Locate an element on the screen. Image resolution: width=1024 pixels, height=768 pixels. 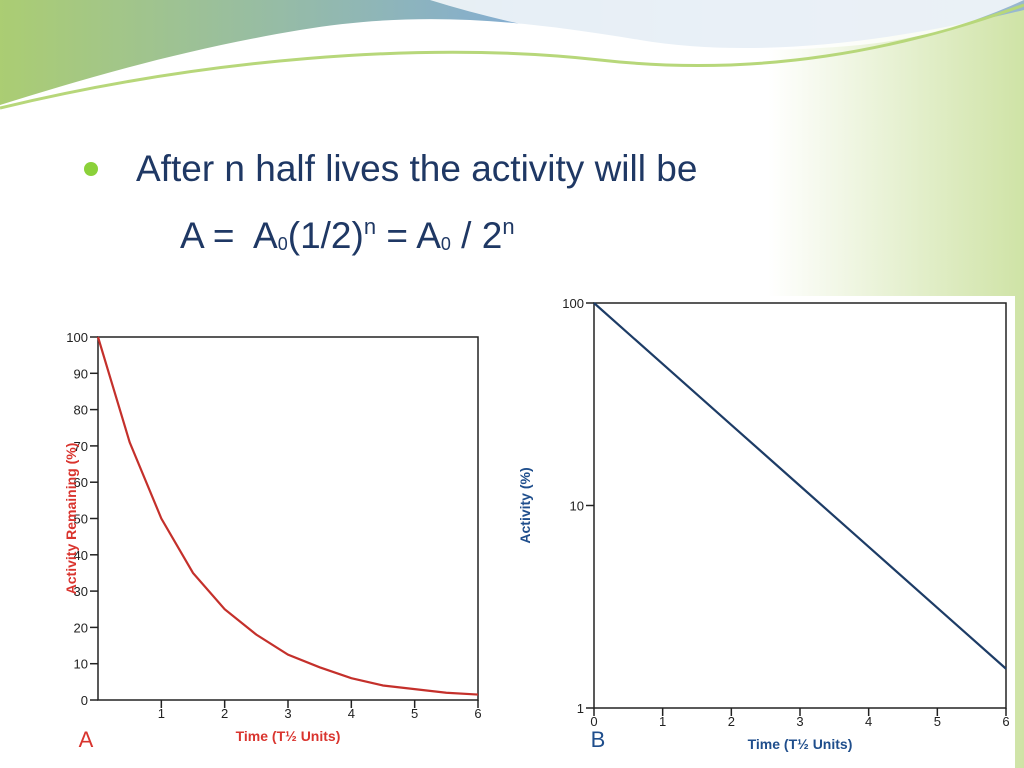
y-tick-label: 30 is located at coordinates (81, 591).